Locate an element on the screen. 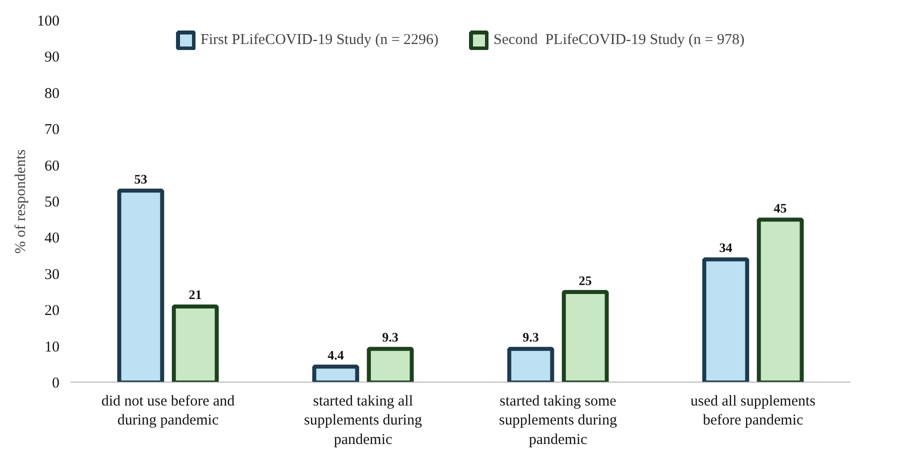  y-axis-title: % of respondents is located at coordinates (21, 201).